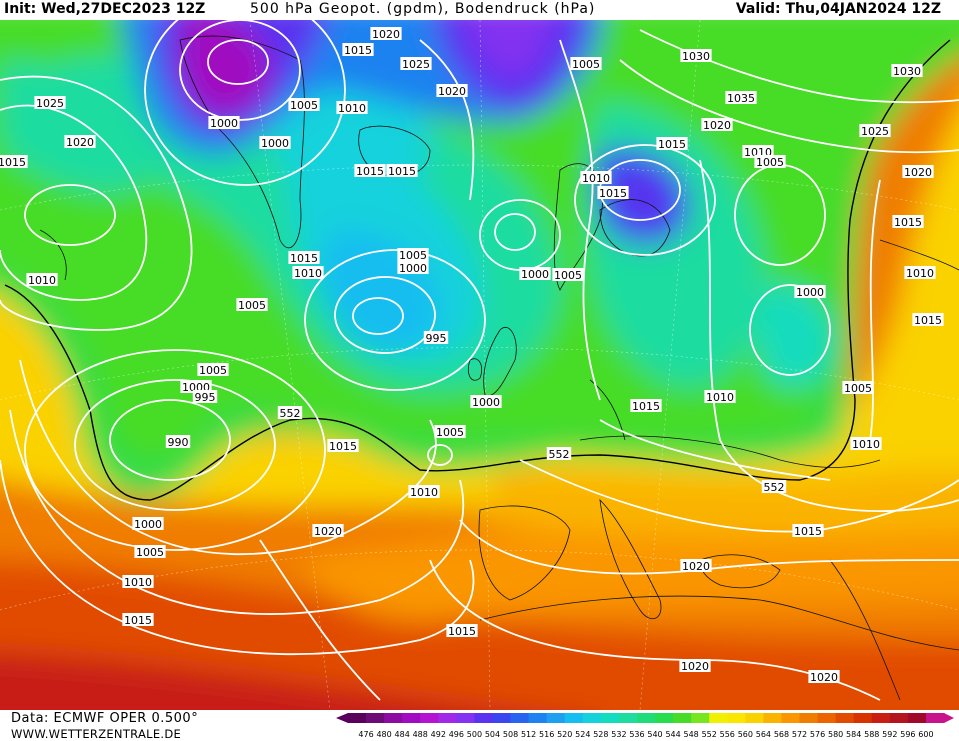 Image resolution: width=959 pixels, height=741 pixels. What do you see at coordinates (582, 734) in the screenshot?
I see `colorbar-tick-label: 524` at bounding box center [582, 734].